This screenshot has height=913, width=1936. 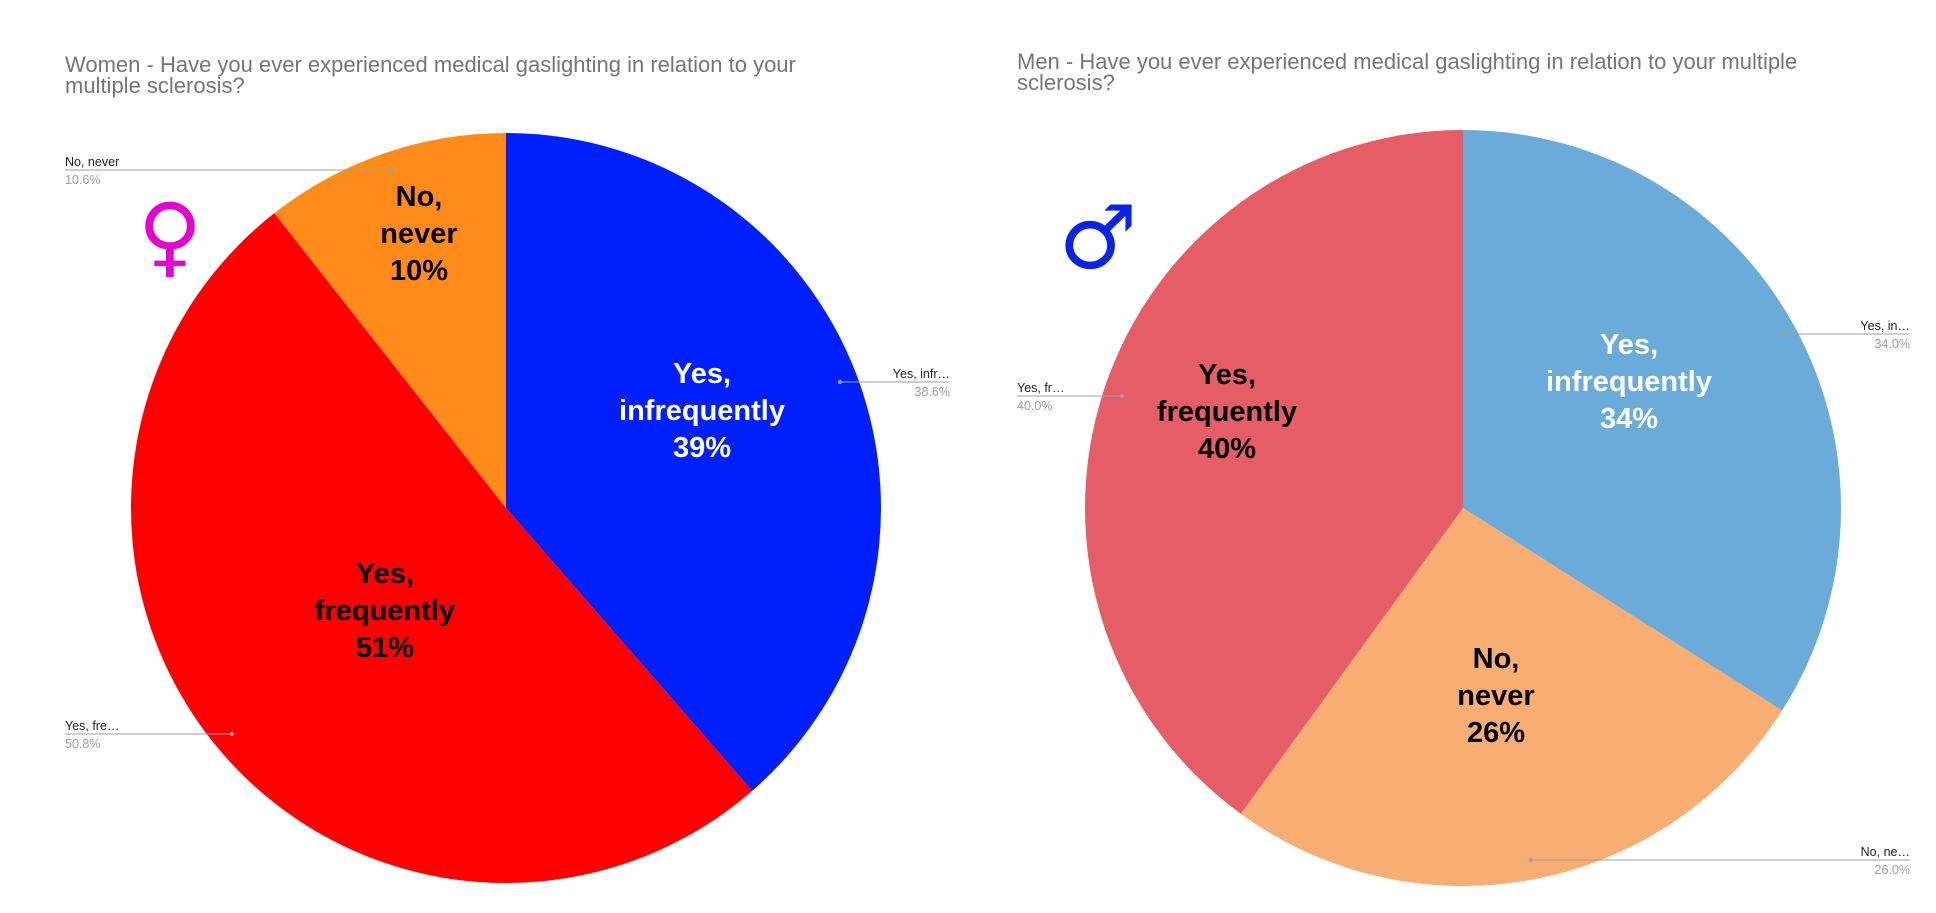 What do you see at coordinates (419, 197) in the screenshot?
I see `women-slice-label-line: No,` at bounding box center [419, 197].